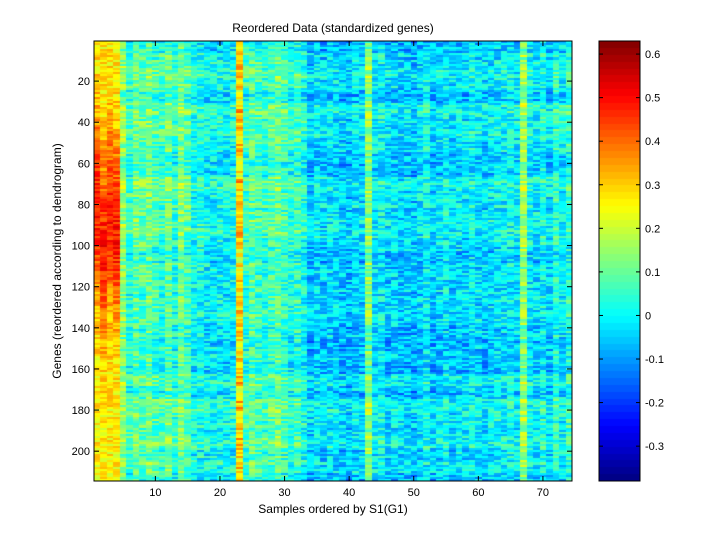 This screenshot has width=720, height=540. Describe the element at coordinates (654, 447) in the screenshot. I see `colorbar-tick-label: -0.3` at that location.